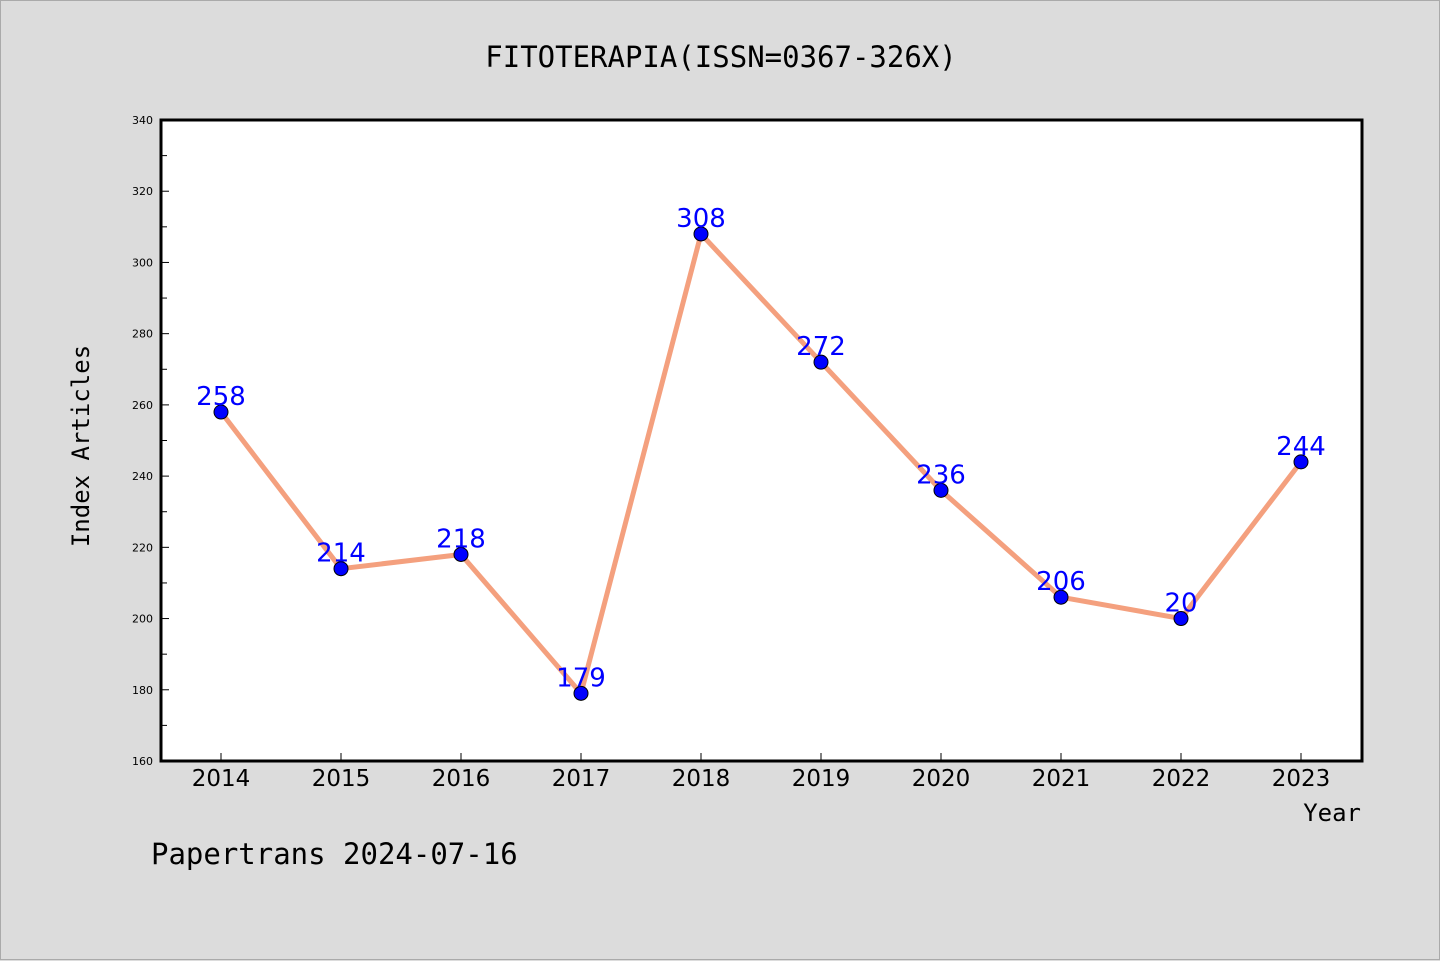 The image size is (1440, 961). I want to click on data-label: 272, so click(821, 347).